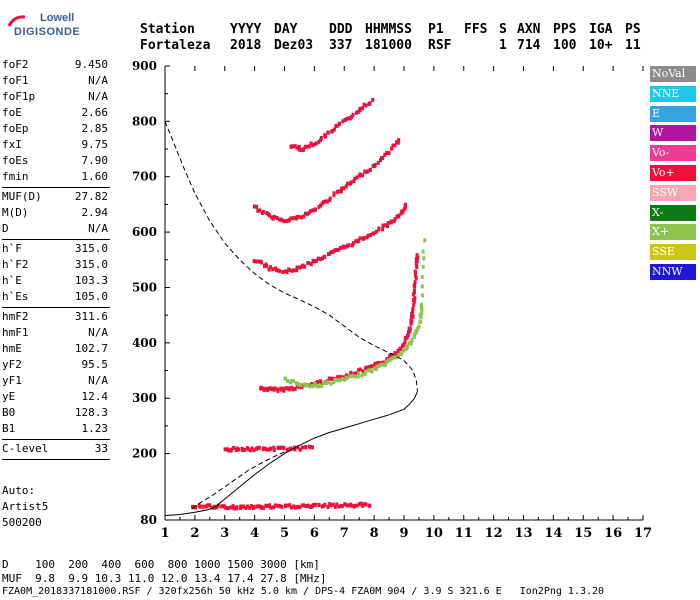 This screenshot has height=600, width=700. I want to click on hdr-label-iga: IGA, so click(601, 29).